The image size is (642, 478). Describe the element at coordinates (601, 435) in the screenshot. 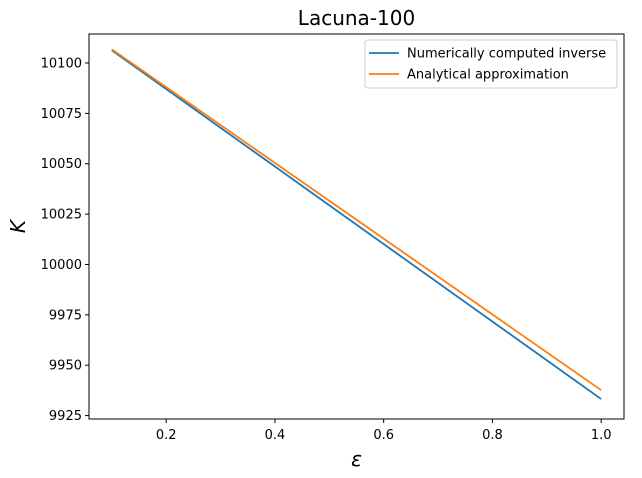

I see `x-tick-label: 1.0` at that location.